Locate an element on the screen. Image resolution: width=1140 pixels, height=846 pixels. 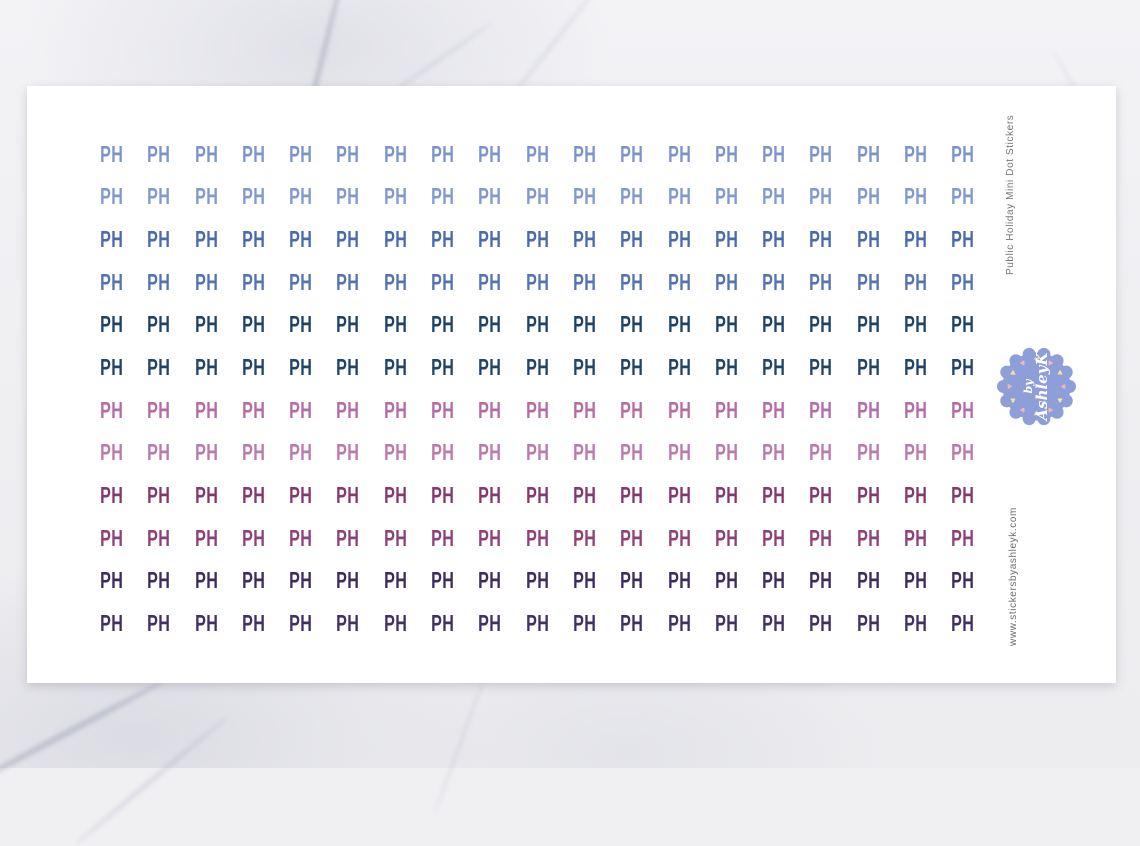
marble-vein is located at coordinates (152, 780).